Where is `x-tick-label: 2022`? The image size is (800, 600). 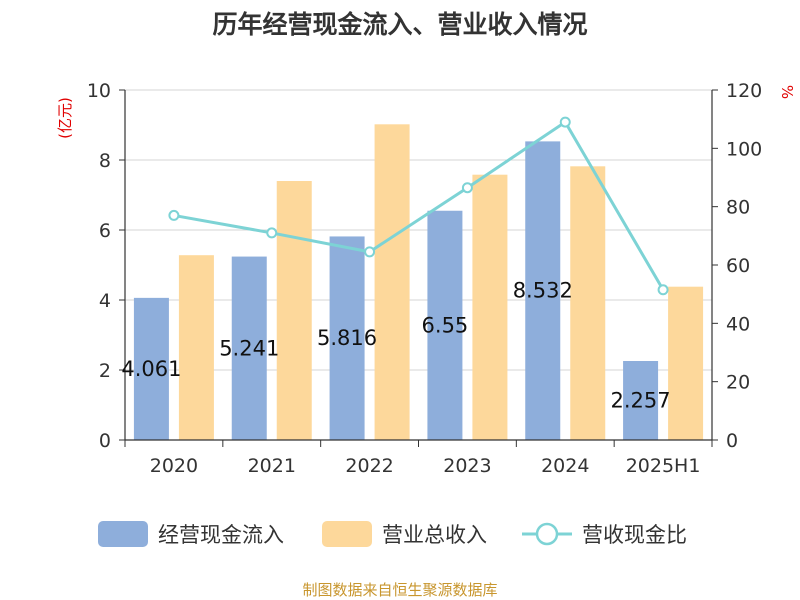
x-tick-label: 2022 is located at coordinates (369, 466).